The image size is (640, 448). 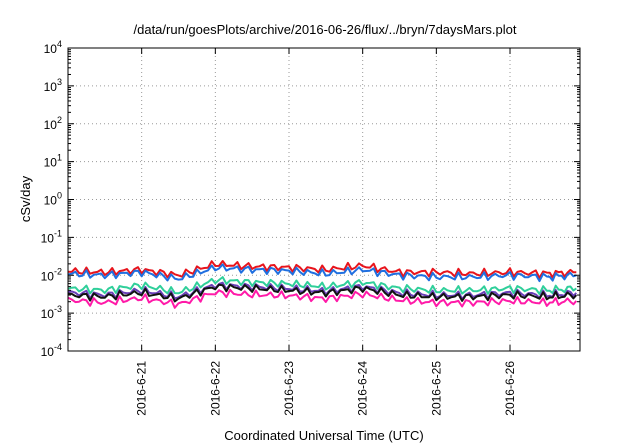 I want to click on x-tick-label: 2016-6-26, so click(x=510, y=388).